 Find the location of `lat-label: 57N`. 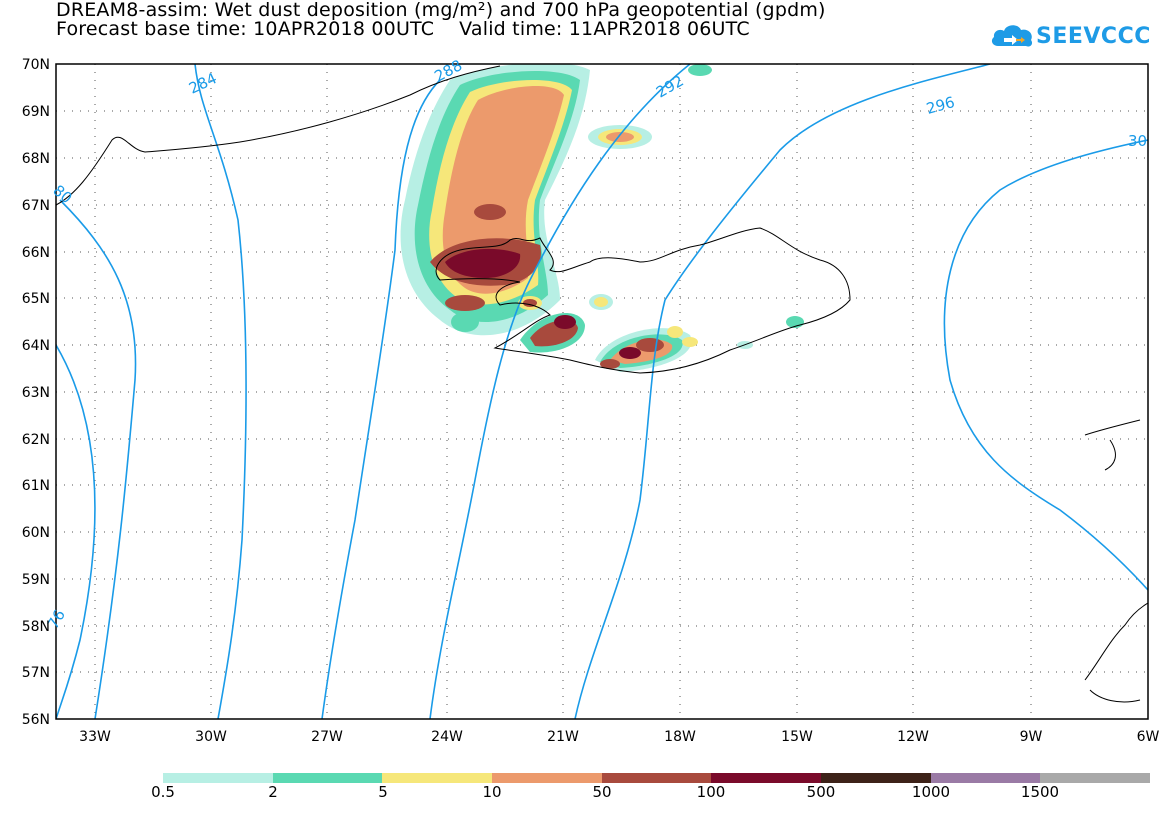

lat-label: 57N is located at coordinates (36, 673).